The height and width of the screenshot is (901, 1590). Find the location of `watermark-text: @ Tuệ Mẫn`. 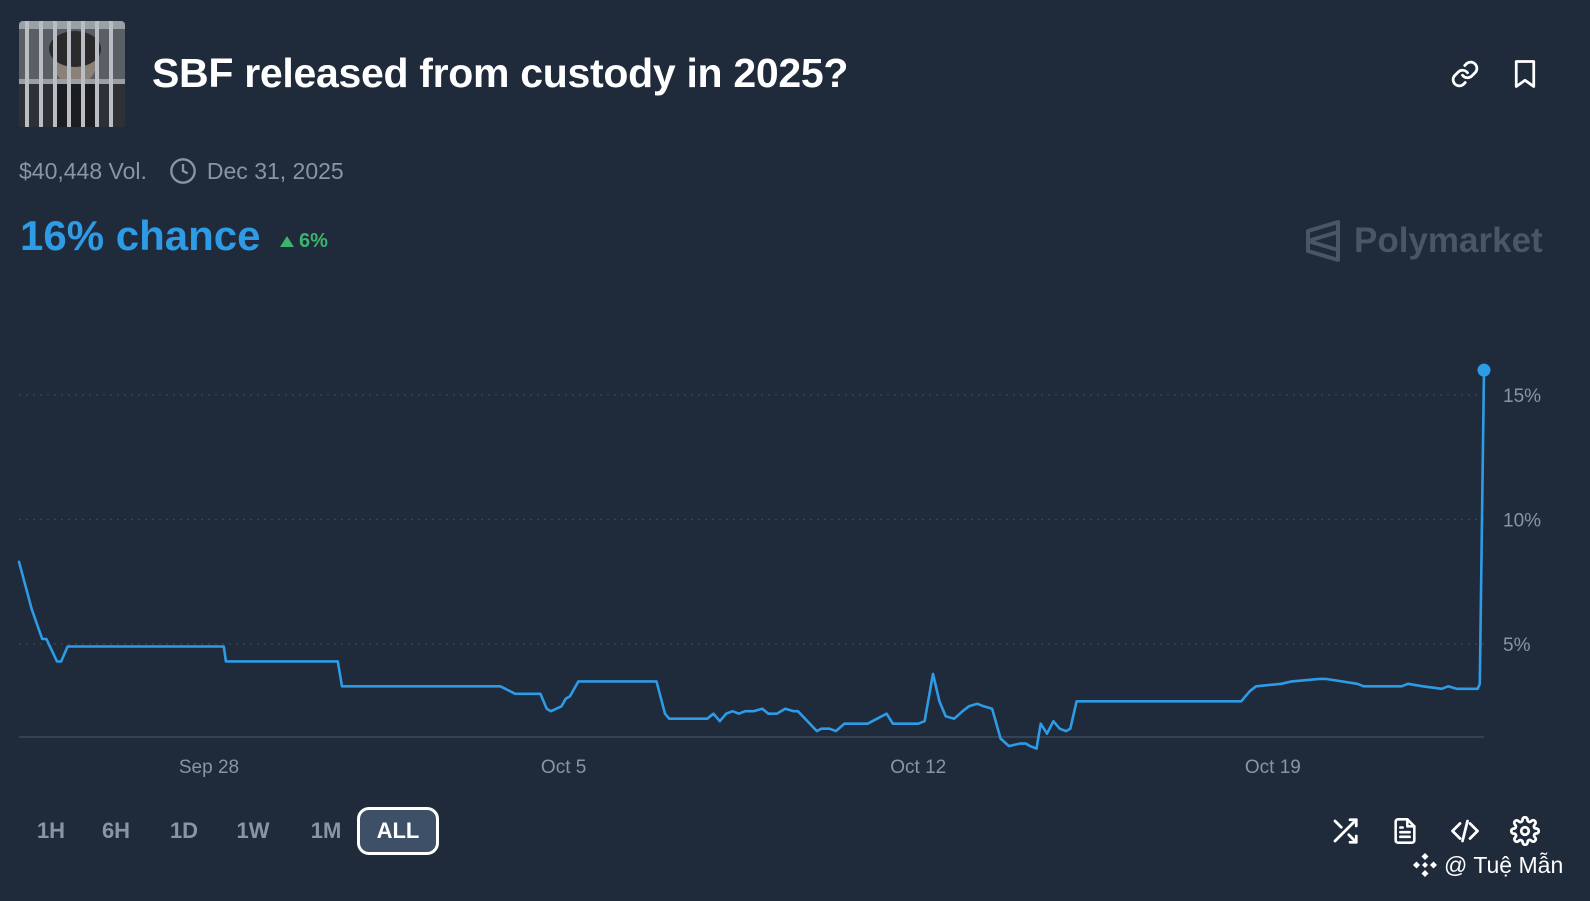

watermark-text: @ Tuệ Mẫn is located at coordinates (1504, 864).